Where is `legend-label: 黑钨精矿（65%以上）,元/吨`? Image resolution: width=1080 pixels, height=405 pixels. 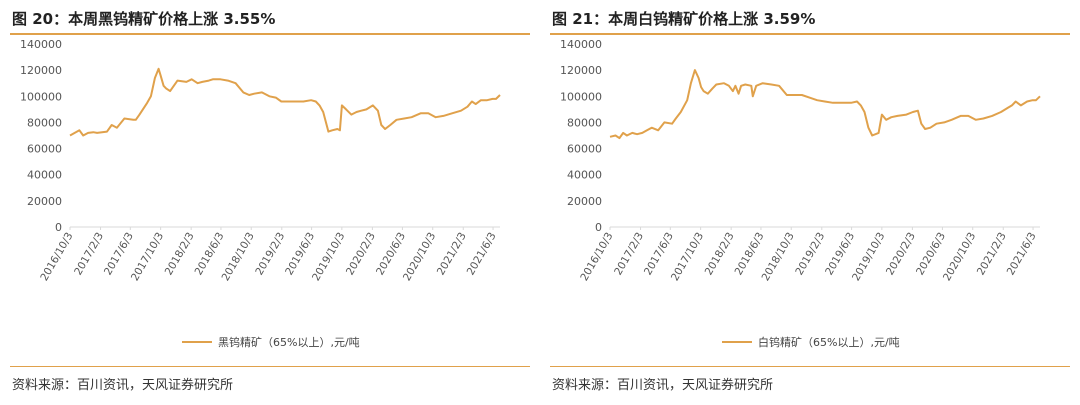 legend-label: 黑钨精矿（65%以上）,元/吨 is located at coordinates (289, 342).